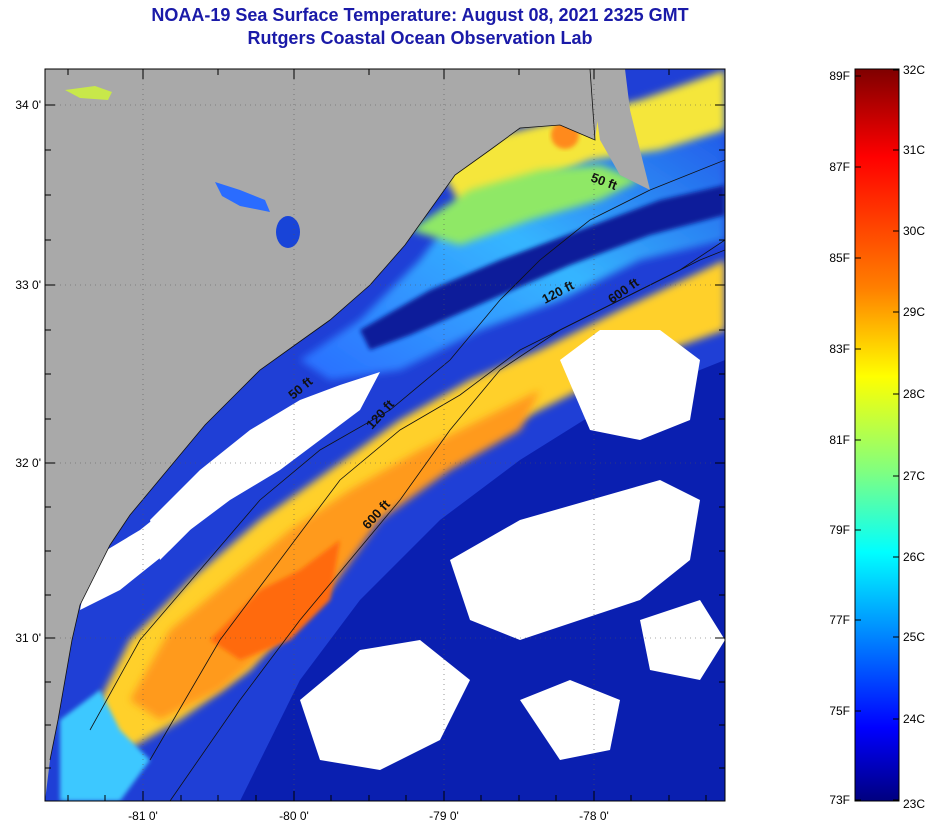 The width and height of the screenshot is (936, 832). Describe the element at coordinates (914, 70) in the screenshot. I see `colorbar-c-label-32: 32C` at that location.